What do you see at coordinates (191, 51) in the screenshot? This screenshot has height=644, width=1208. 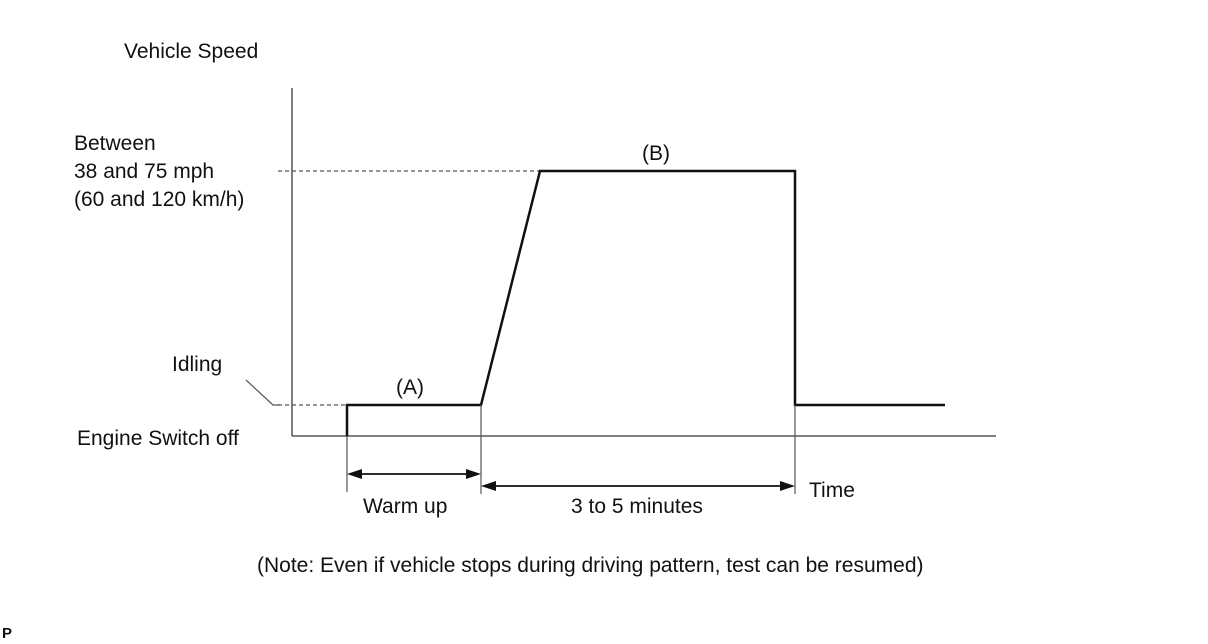 I see `y-axis-title: Vehicle Speed` at bounding box center [191, 51].